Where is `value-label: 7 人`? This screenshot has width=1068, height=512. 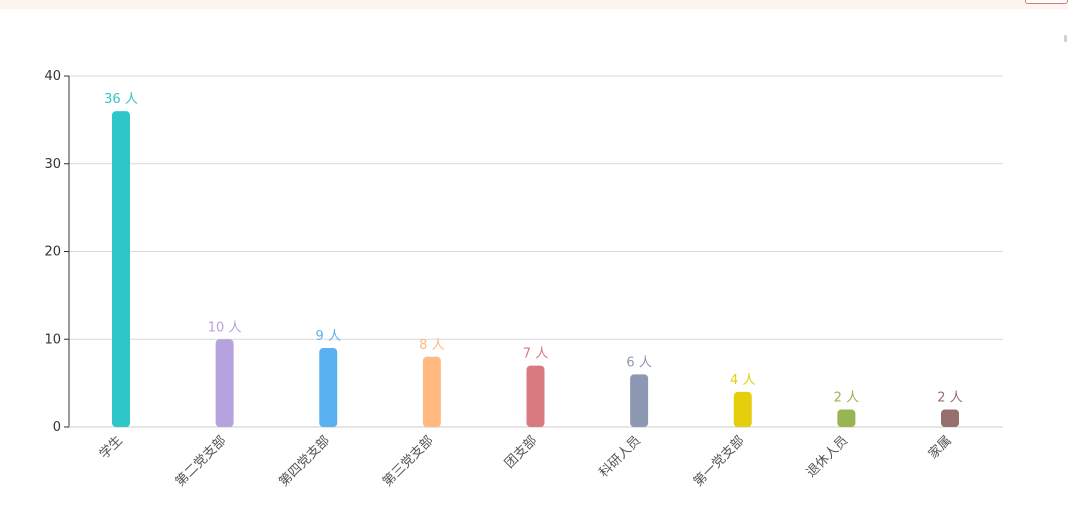
value-label: 7 人 is located at coordinates (535, 354).